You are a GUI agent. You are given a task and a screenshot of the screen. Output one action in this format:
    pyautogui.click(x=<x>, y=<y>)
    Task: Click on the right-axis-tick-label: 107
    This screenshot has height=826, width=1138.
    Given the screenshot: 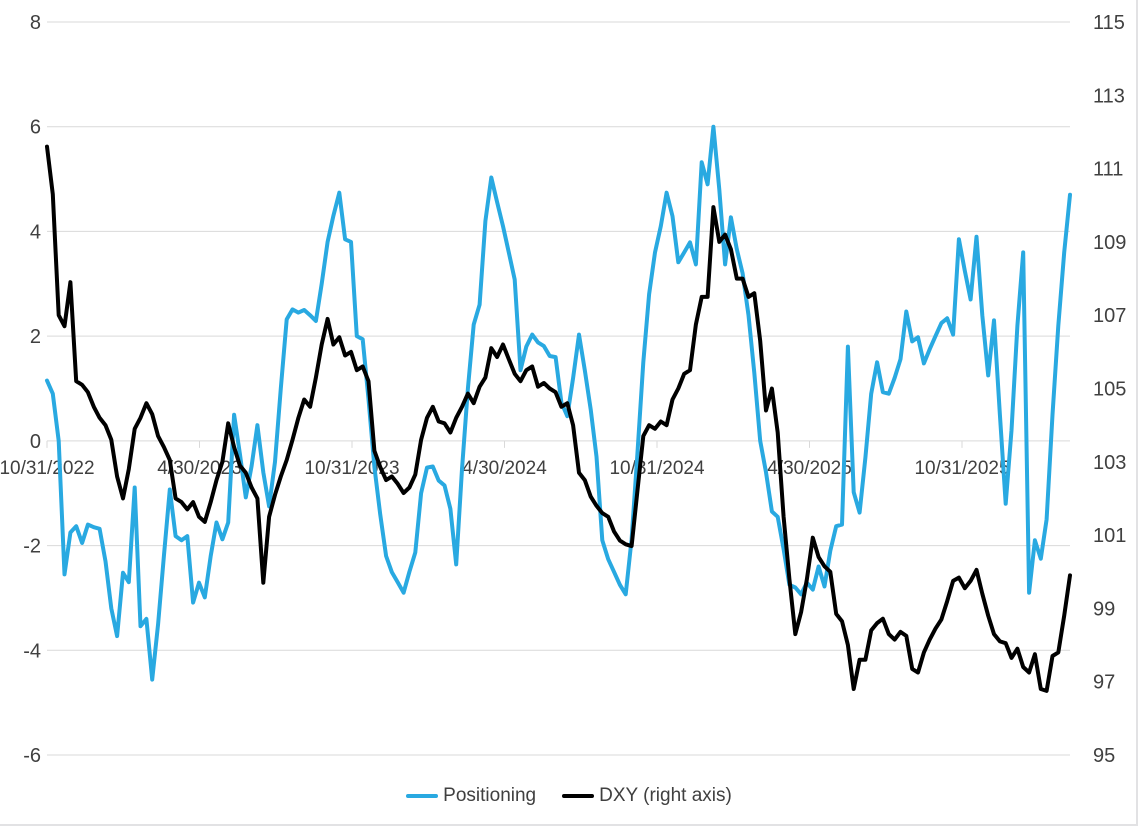 What is the action you would take?
    pyautogui.click(x=1109, y=316)
    